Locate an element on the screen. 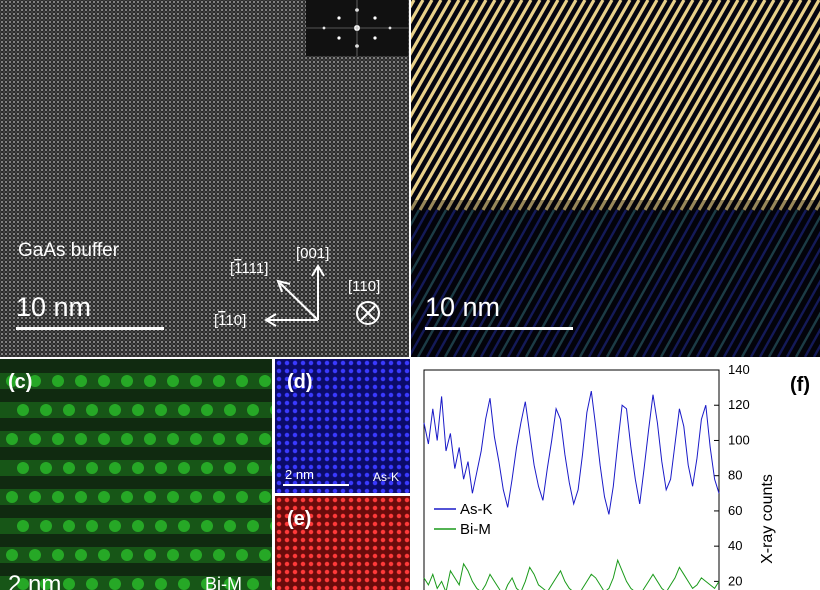 The width and height of the screenshot is (820, 590). region-label: GaAs buffer is located at coordinates (69, 250).